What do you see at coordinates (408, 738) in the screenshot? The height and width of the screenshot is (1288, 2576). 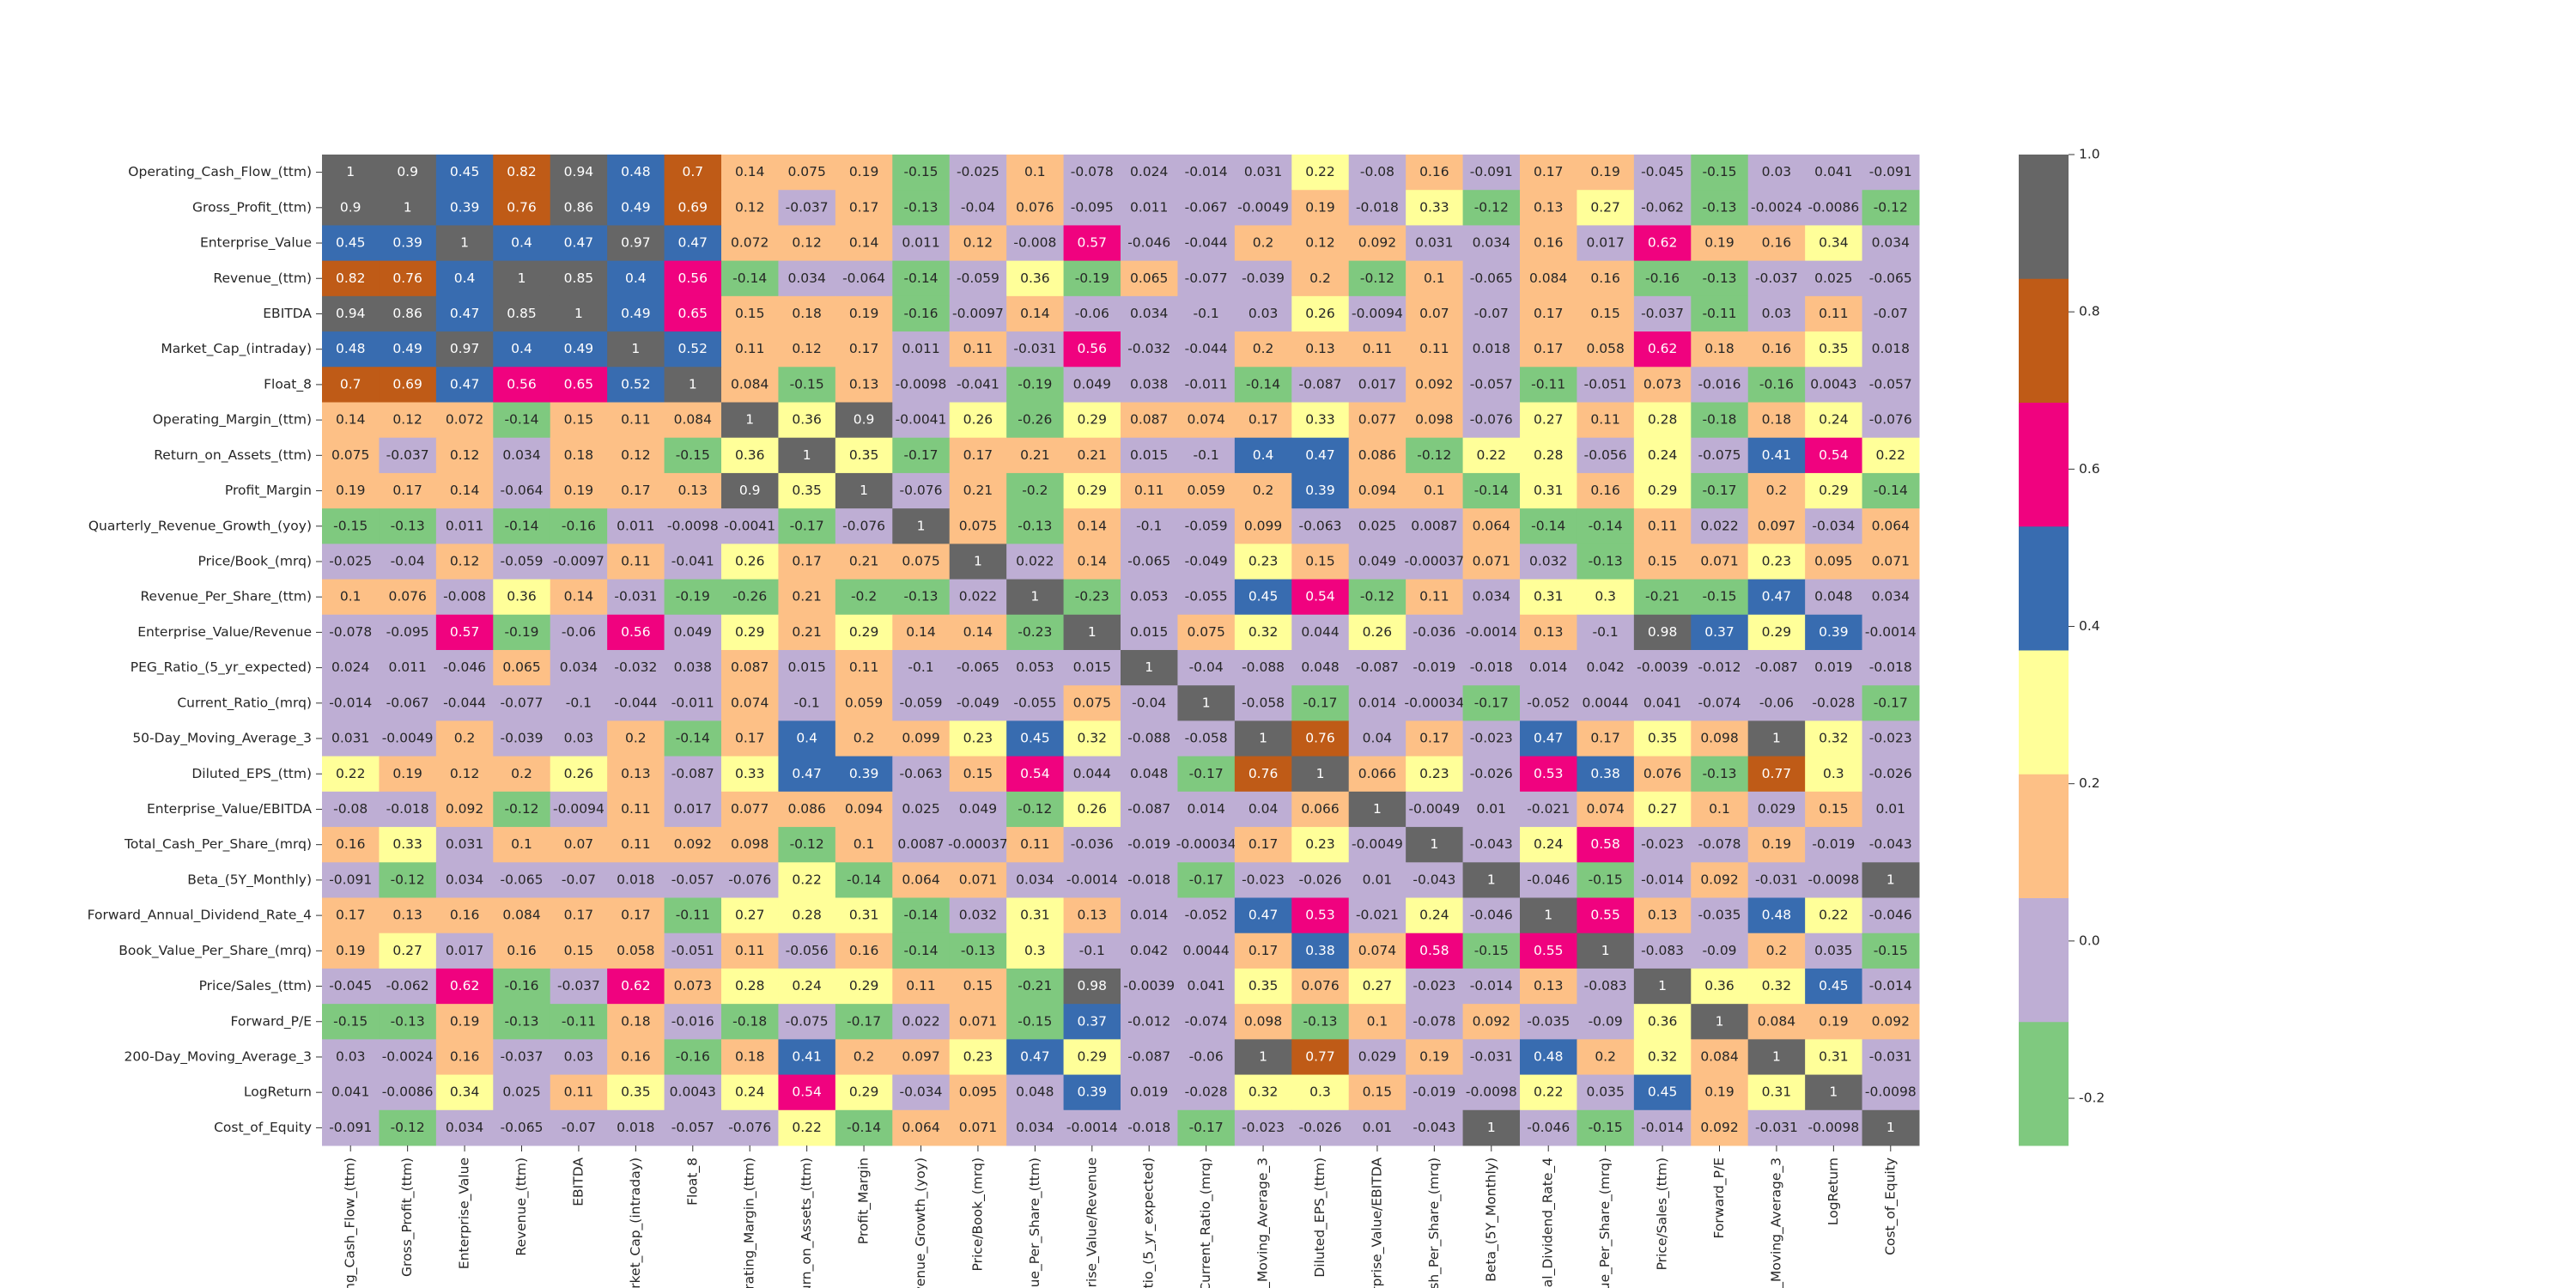 I see `cell-label: -0.0049` at bounding box center [408, 738].